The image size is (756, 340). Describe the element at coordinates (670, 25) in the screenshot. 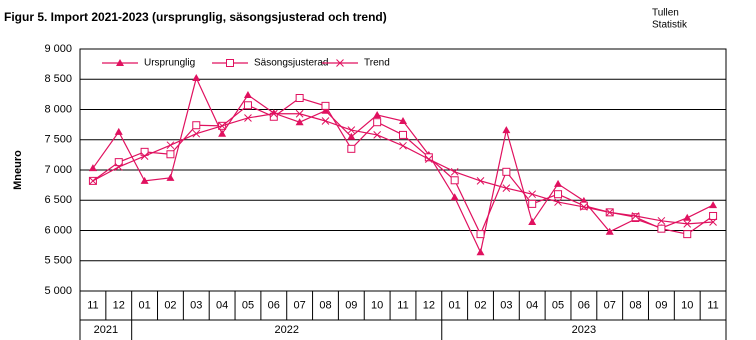

I see `source: Statistik` at that location.